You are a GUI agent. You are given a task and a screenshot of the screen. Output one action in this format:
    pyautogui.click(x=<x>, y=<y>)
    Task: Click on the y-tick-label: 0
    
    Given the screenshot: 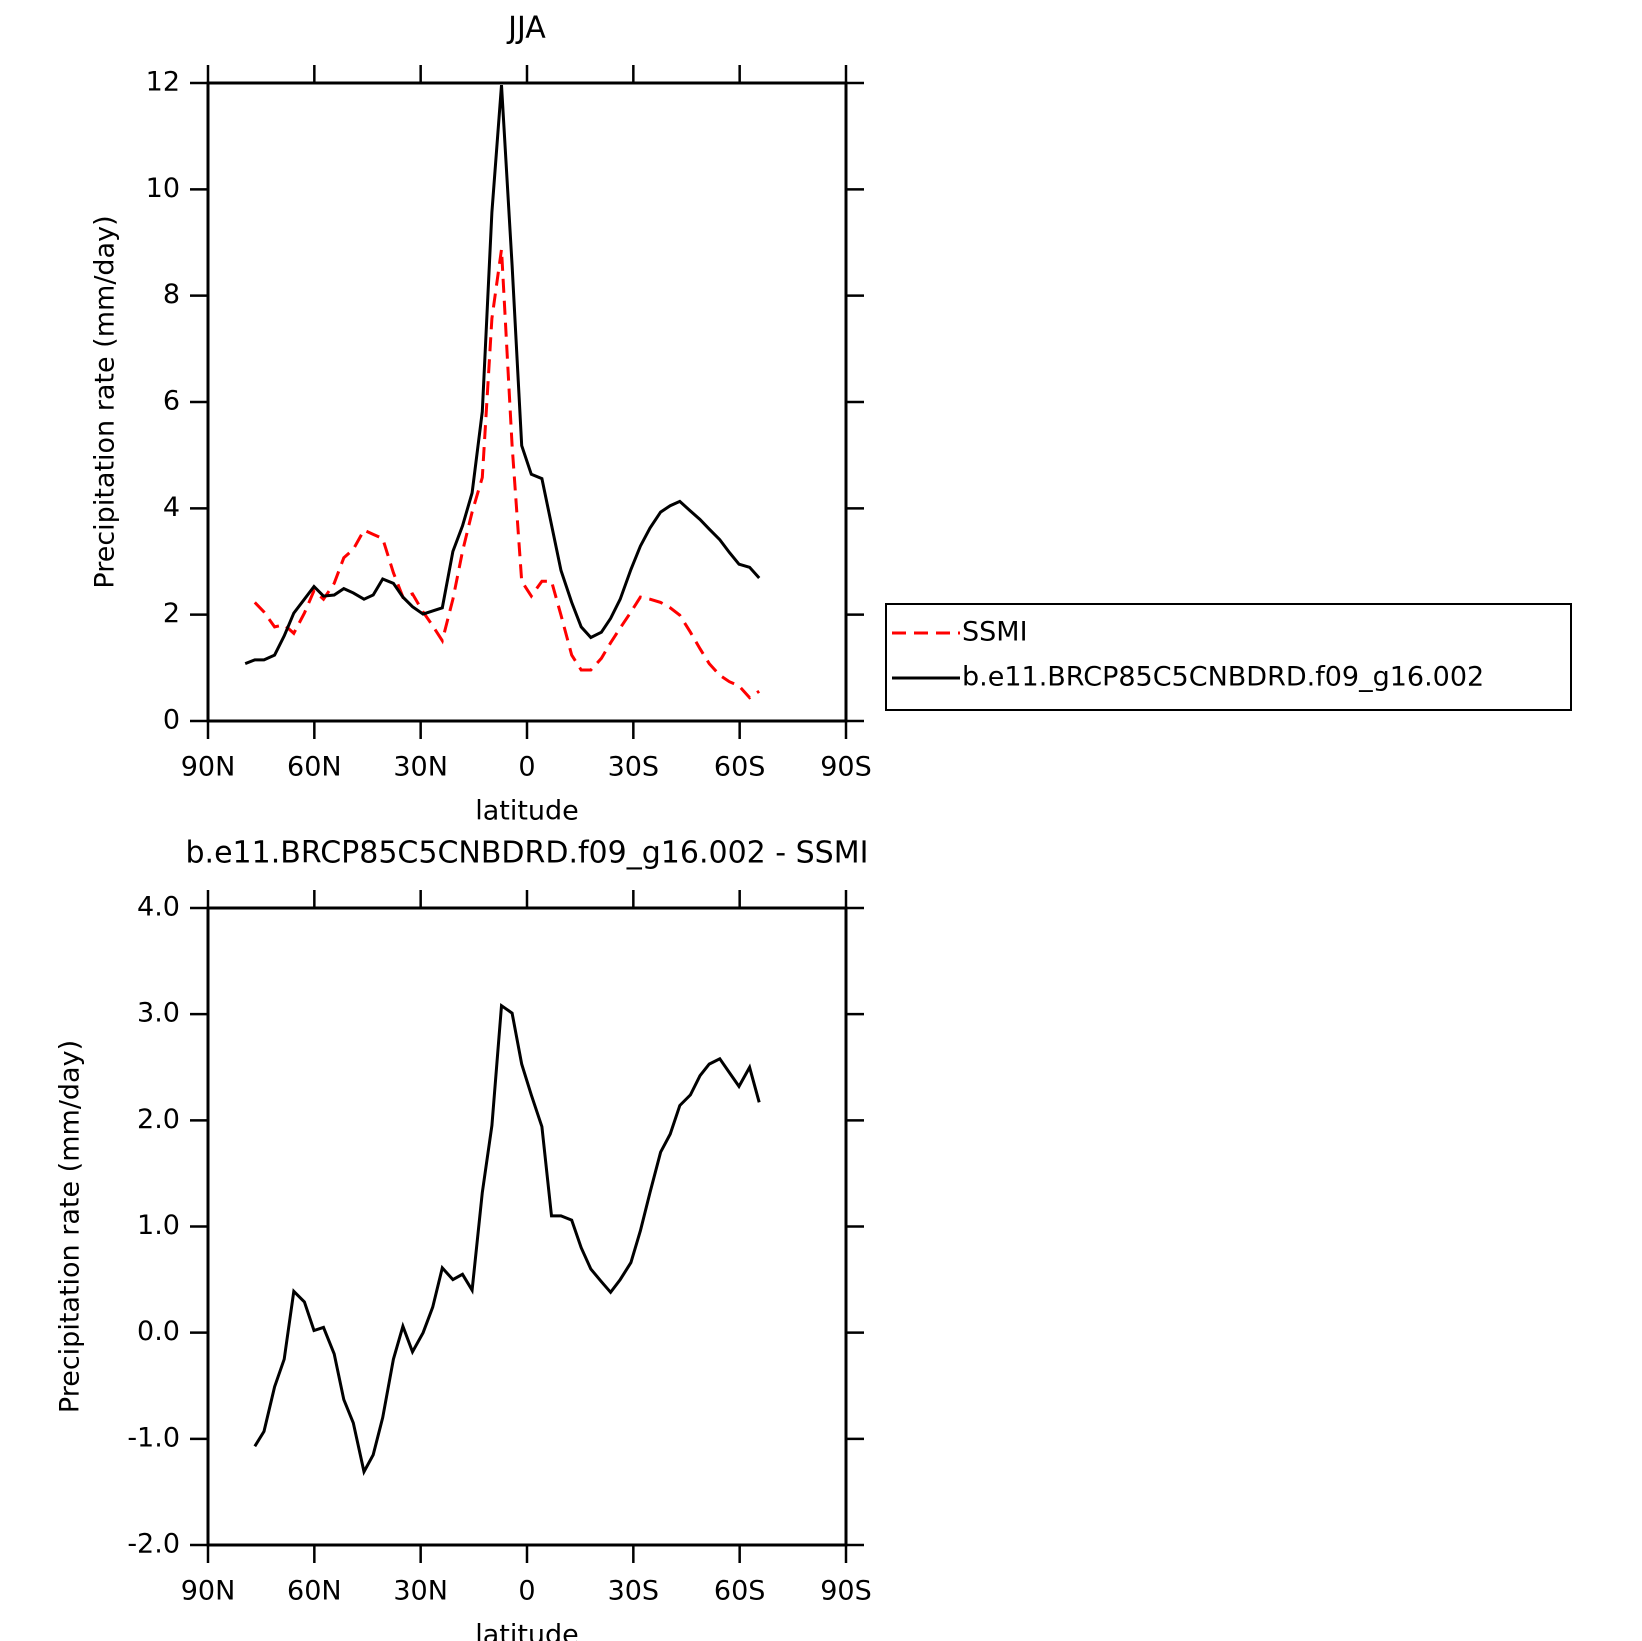 What is the action you would take?
    pyautogui.click(x=171, y=720)
    